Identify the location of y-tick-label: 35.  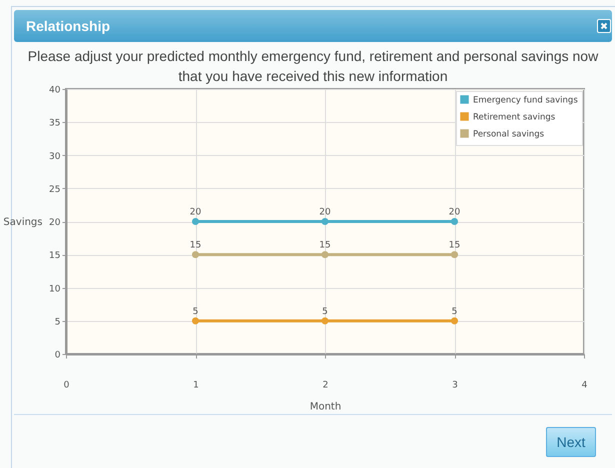
(54, 123).